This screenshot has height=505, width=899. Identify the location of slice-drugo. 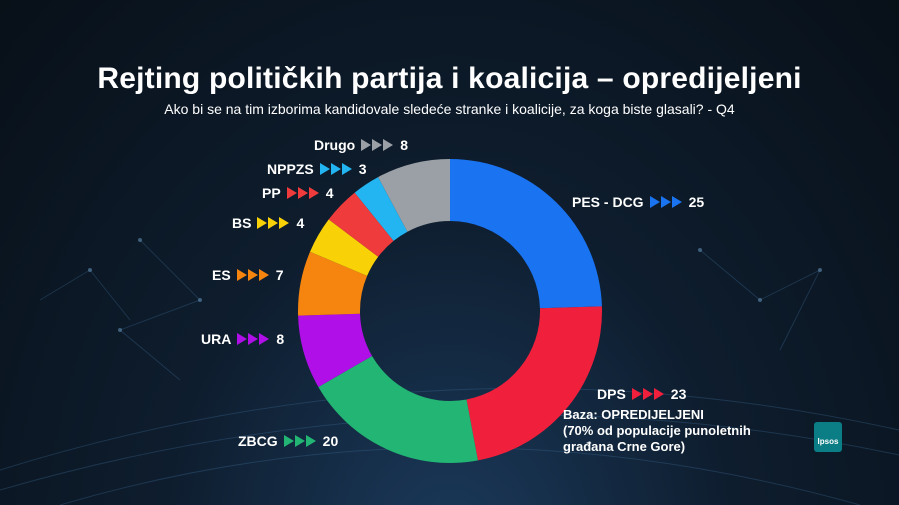
(414, 195).